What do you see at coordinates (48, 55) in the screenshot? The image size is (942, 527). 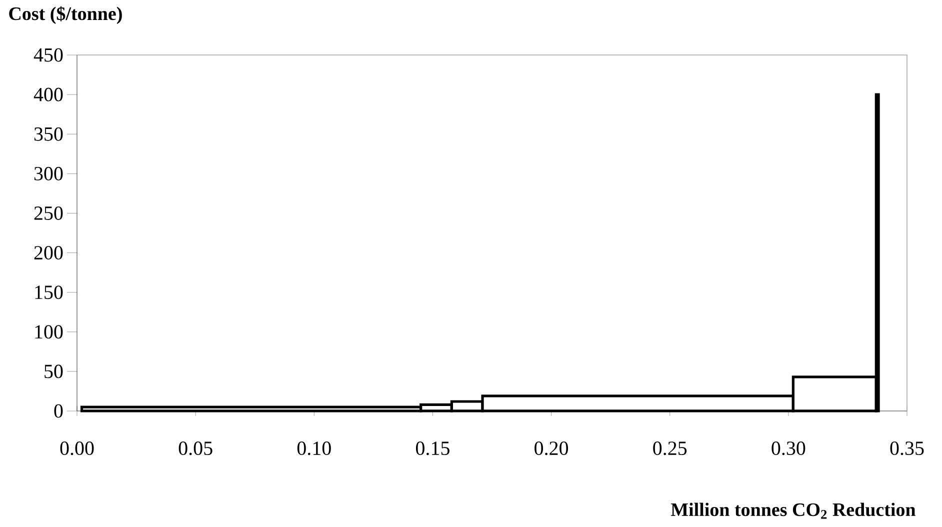 I see `y-tick-label: 450` at bounding box center [48, 55].